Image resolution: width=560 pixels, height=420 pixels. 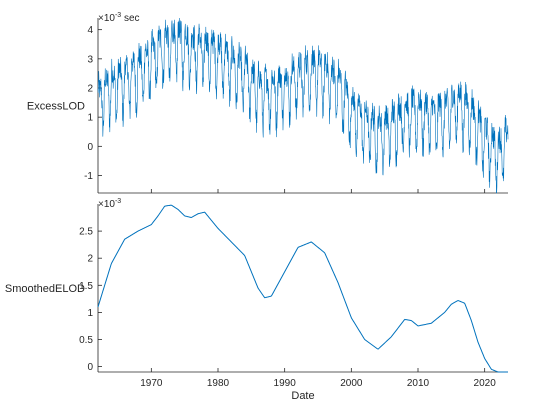 I want to click on top-y-tick-label: 1, so click(x=90, y=118).